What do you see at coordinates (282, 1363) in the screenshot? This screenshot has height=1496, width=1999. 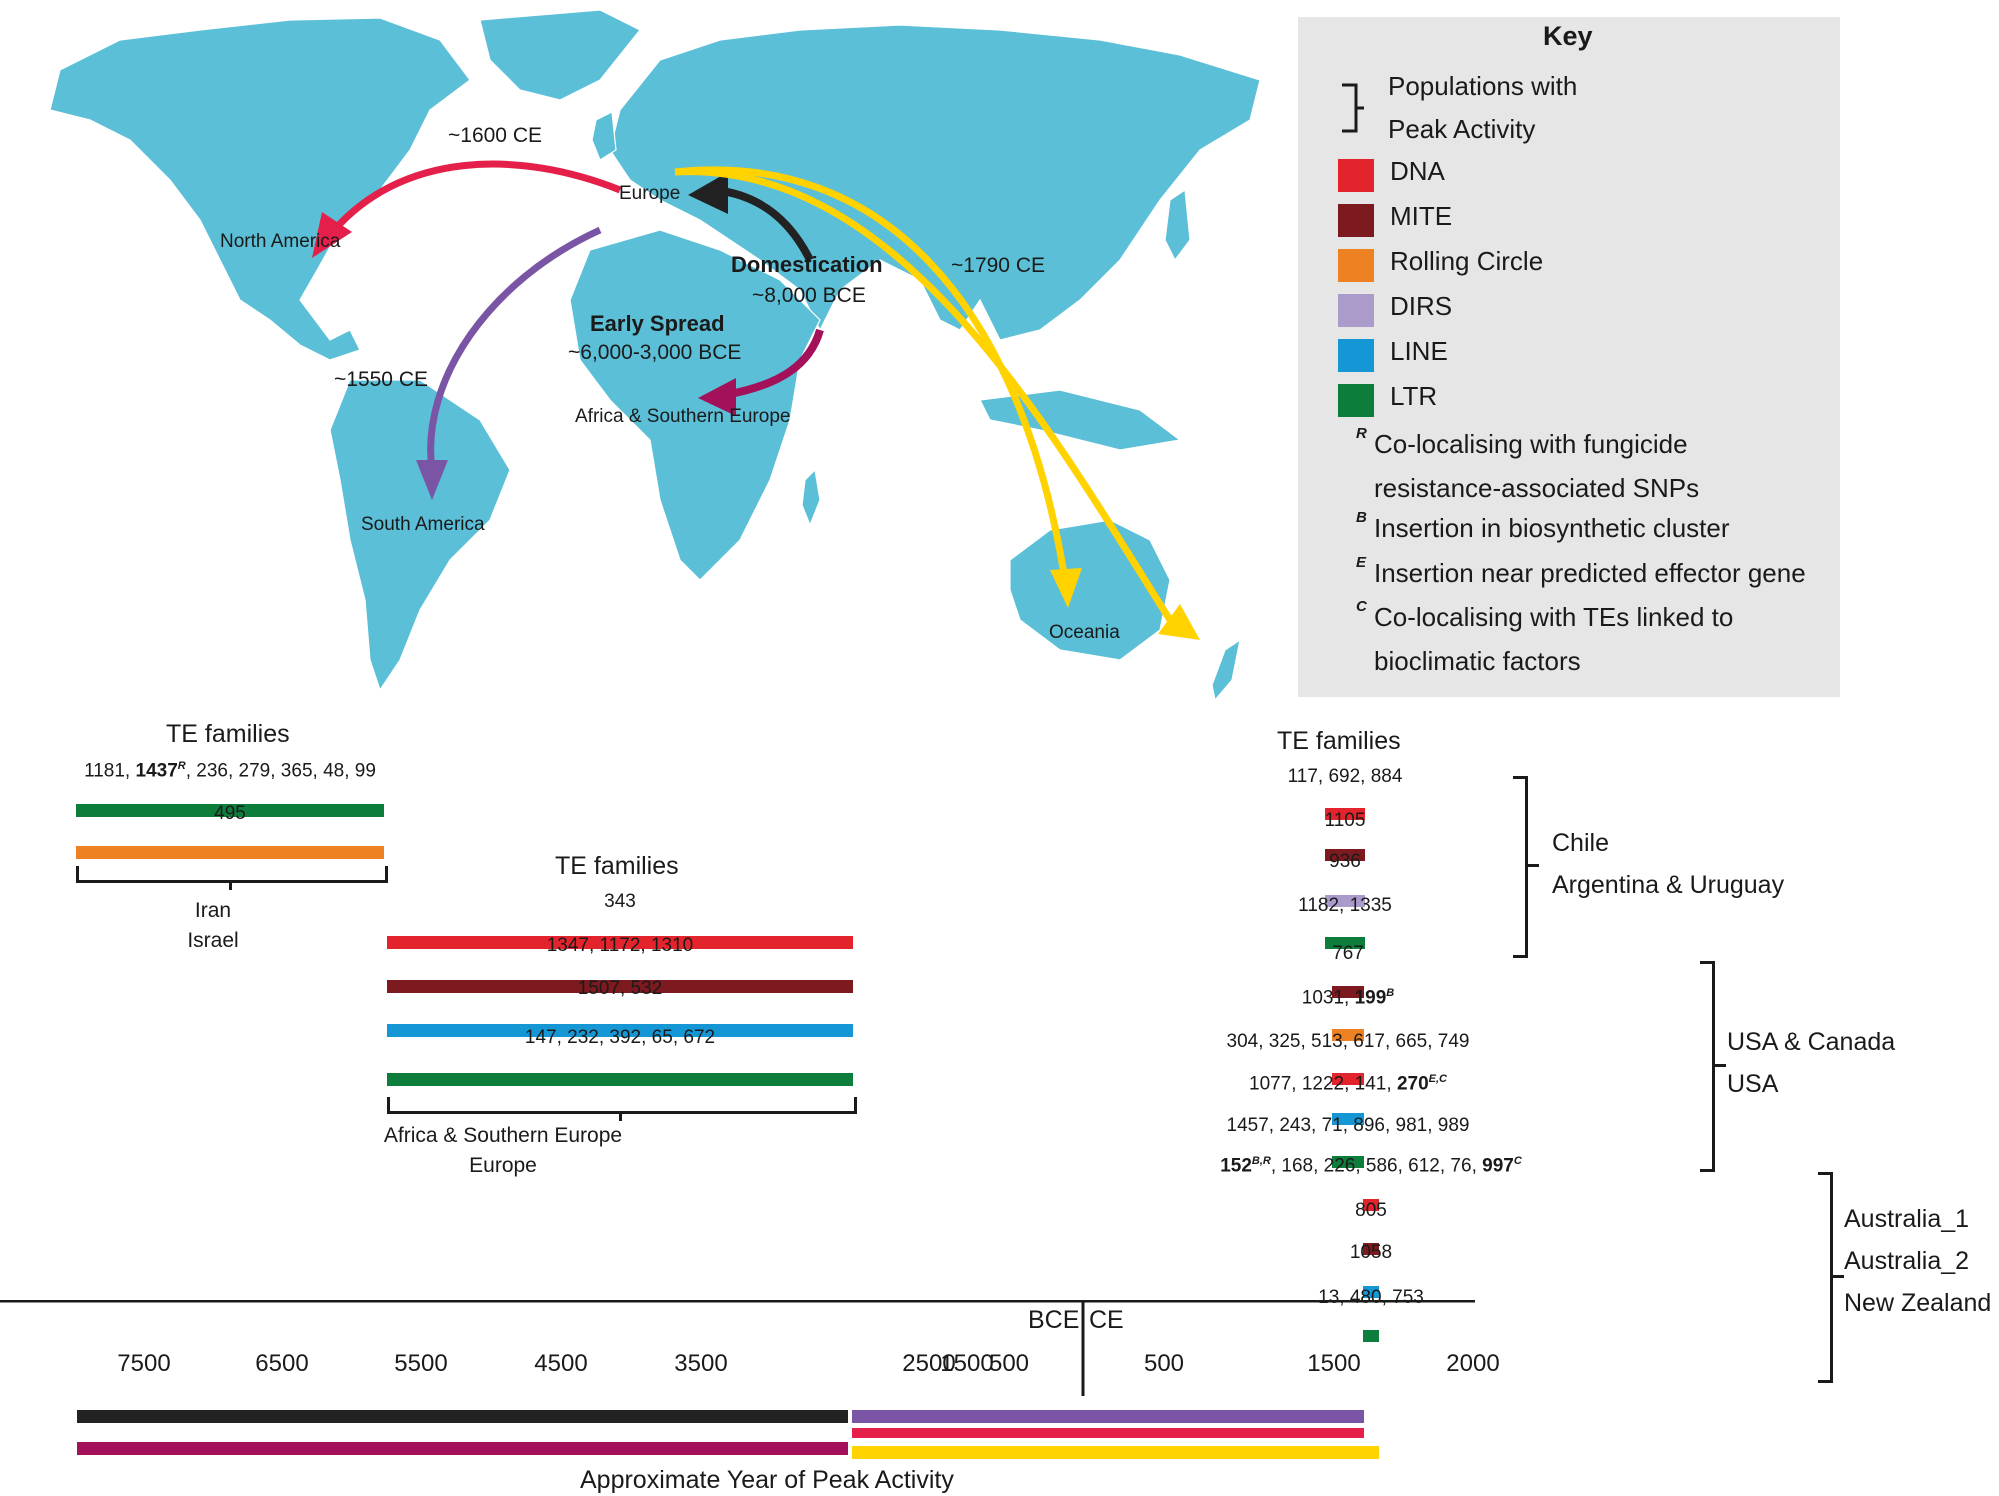 I see `tick-bce-6500: 6500` at bounding box center [282, 1363].